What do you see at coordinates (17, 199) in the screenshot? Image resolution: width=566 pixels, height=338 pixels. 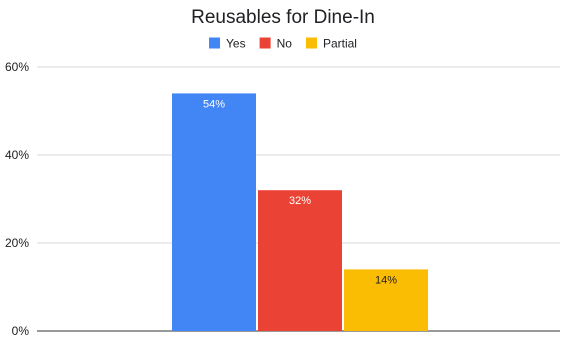 I see `y-axis: 0% 20% 40% 60%` at bounding box center [17, 199].